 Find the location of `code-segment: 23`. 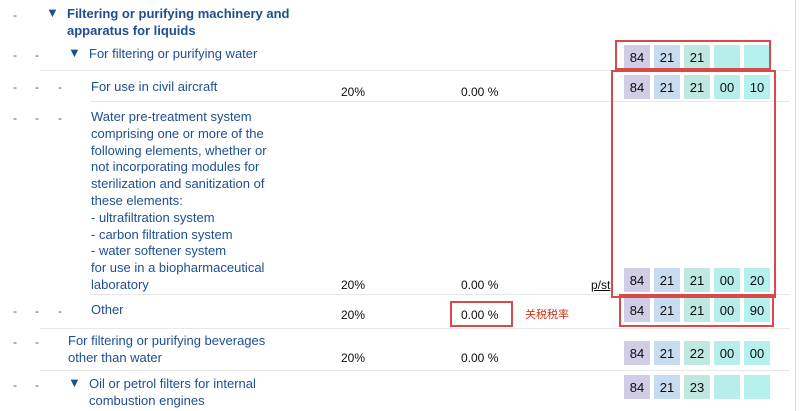

code-segment: 23 is located at coordinates (697, 387).